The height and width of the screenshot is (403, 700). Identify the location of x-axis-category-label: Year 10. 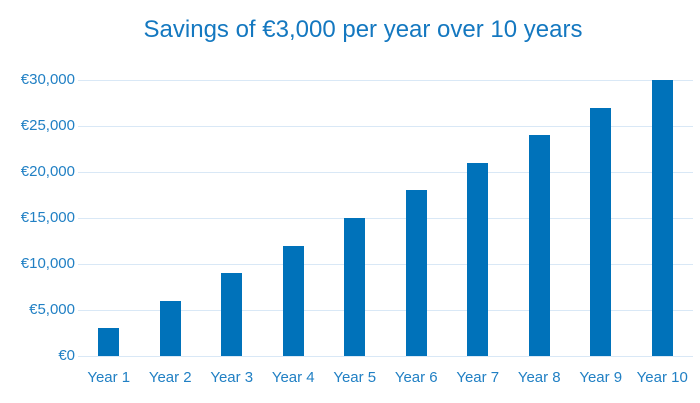
(662, 377).